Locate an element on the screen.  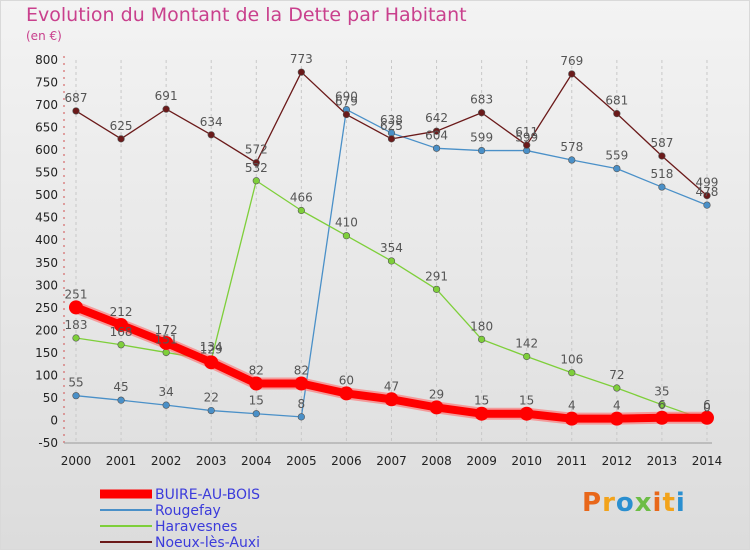
data-label: 681 is located at coordinates (616, 101).